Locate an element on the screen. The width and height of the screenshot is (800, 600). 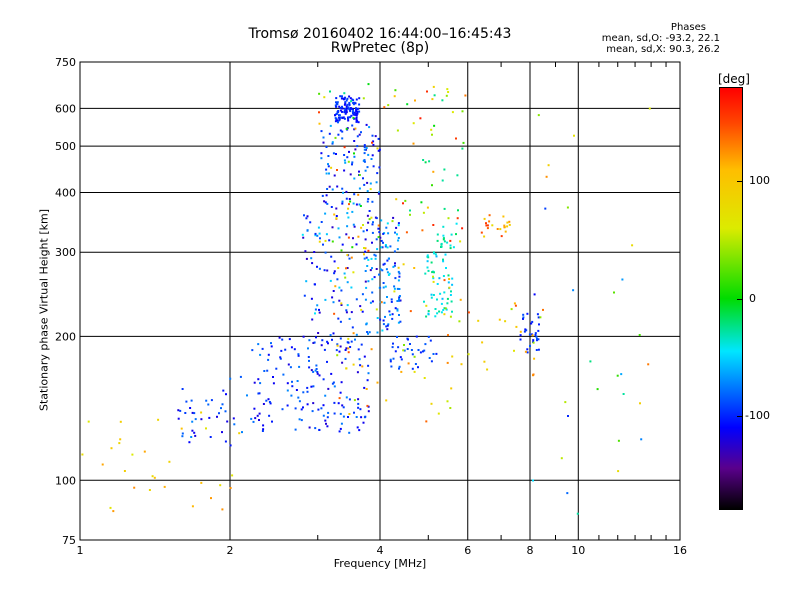
x-tick-label: 8 is located at coordinates (530, 550).